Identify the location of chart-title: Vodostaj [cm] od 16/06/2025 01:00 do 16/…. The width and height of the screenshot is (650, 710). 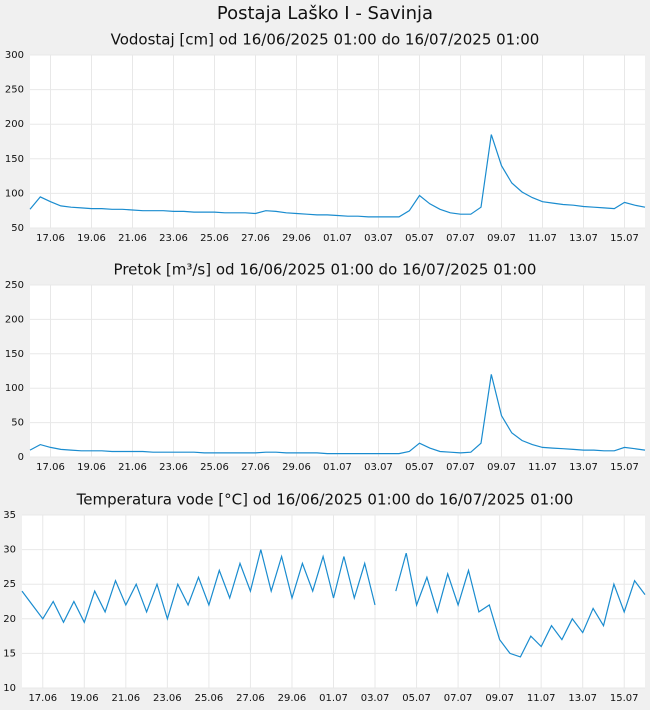
(325, 40).